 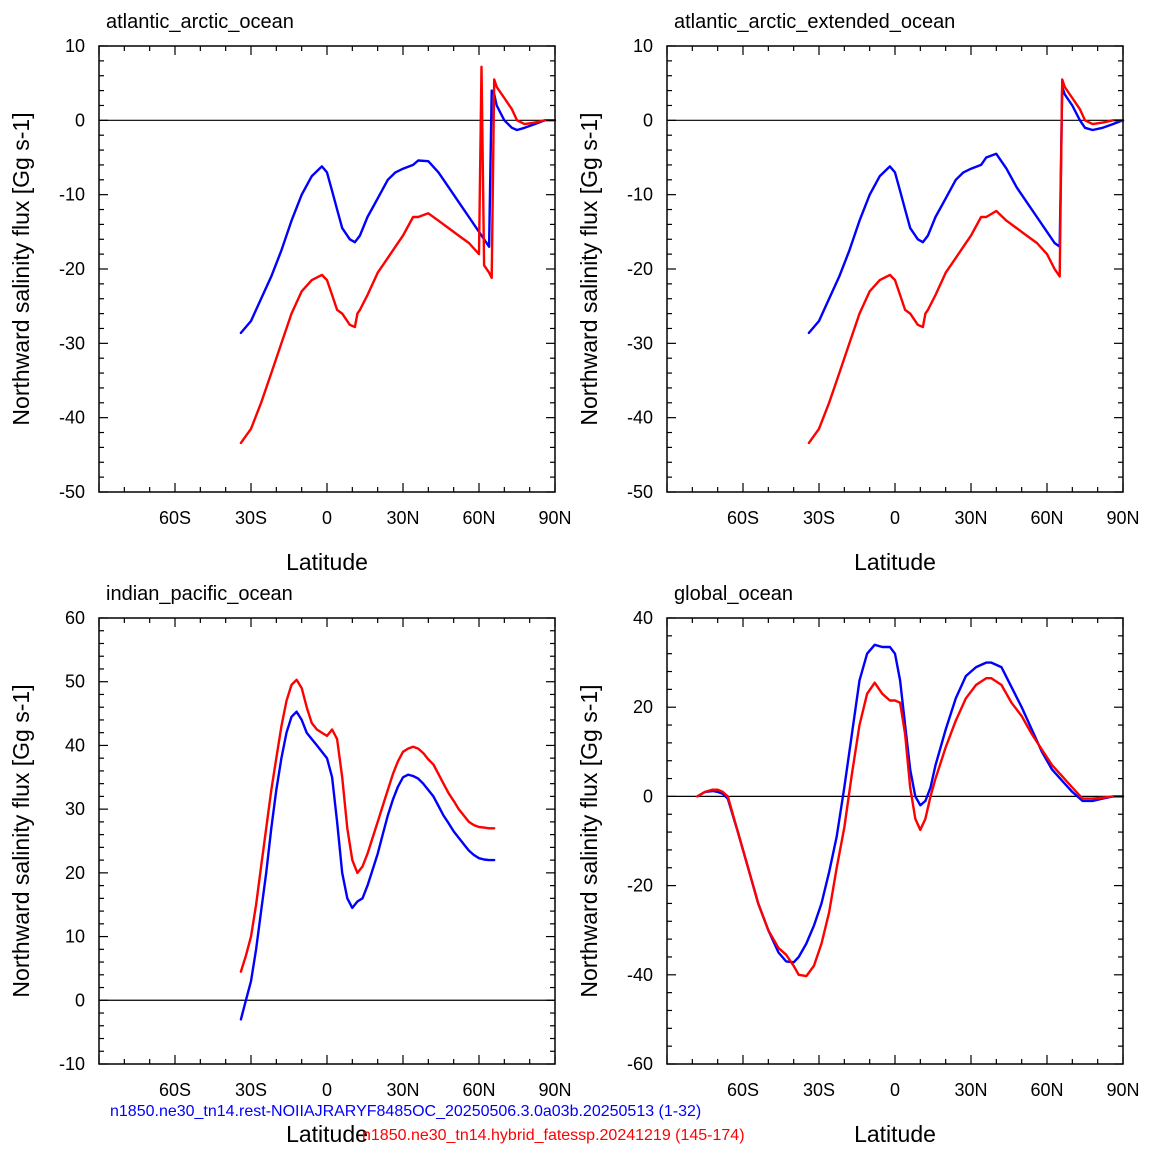 What do you see at coordinates (200, 22) in the screenshot?
I see `panel-title: atlantic_arctic_ocean` at bounding box center [200, 22].